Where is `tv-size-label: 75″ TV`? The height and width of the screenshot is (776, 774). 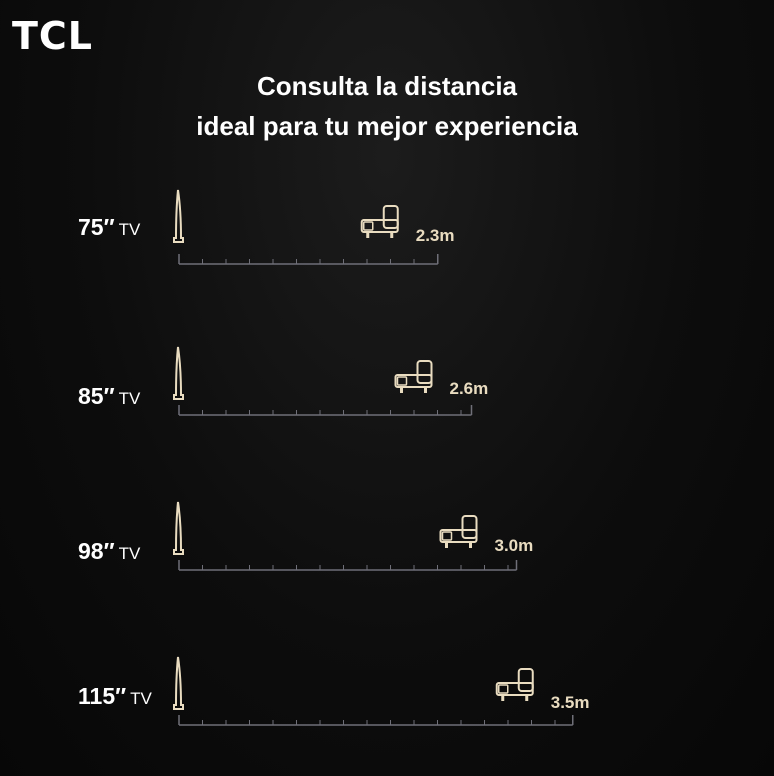
tv-size-label: 75″ TV is located at coordinates (109, 227).